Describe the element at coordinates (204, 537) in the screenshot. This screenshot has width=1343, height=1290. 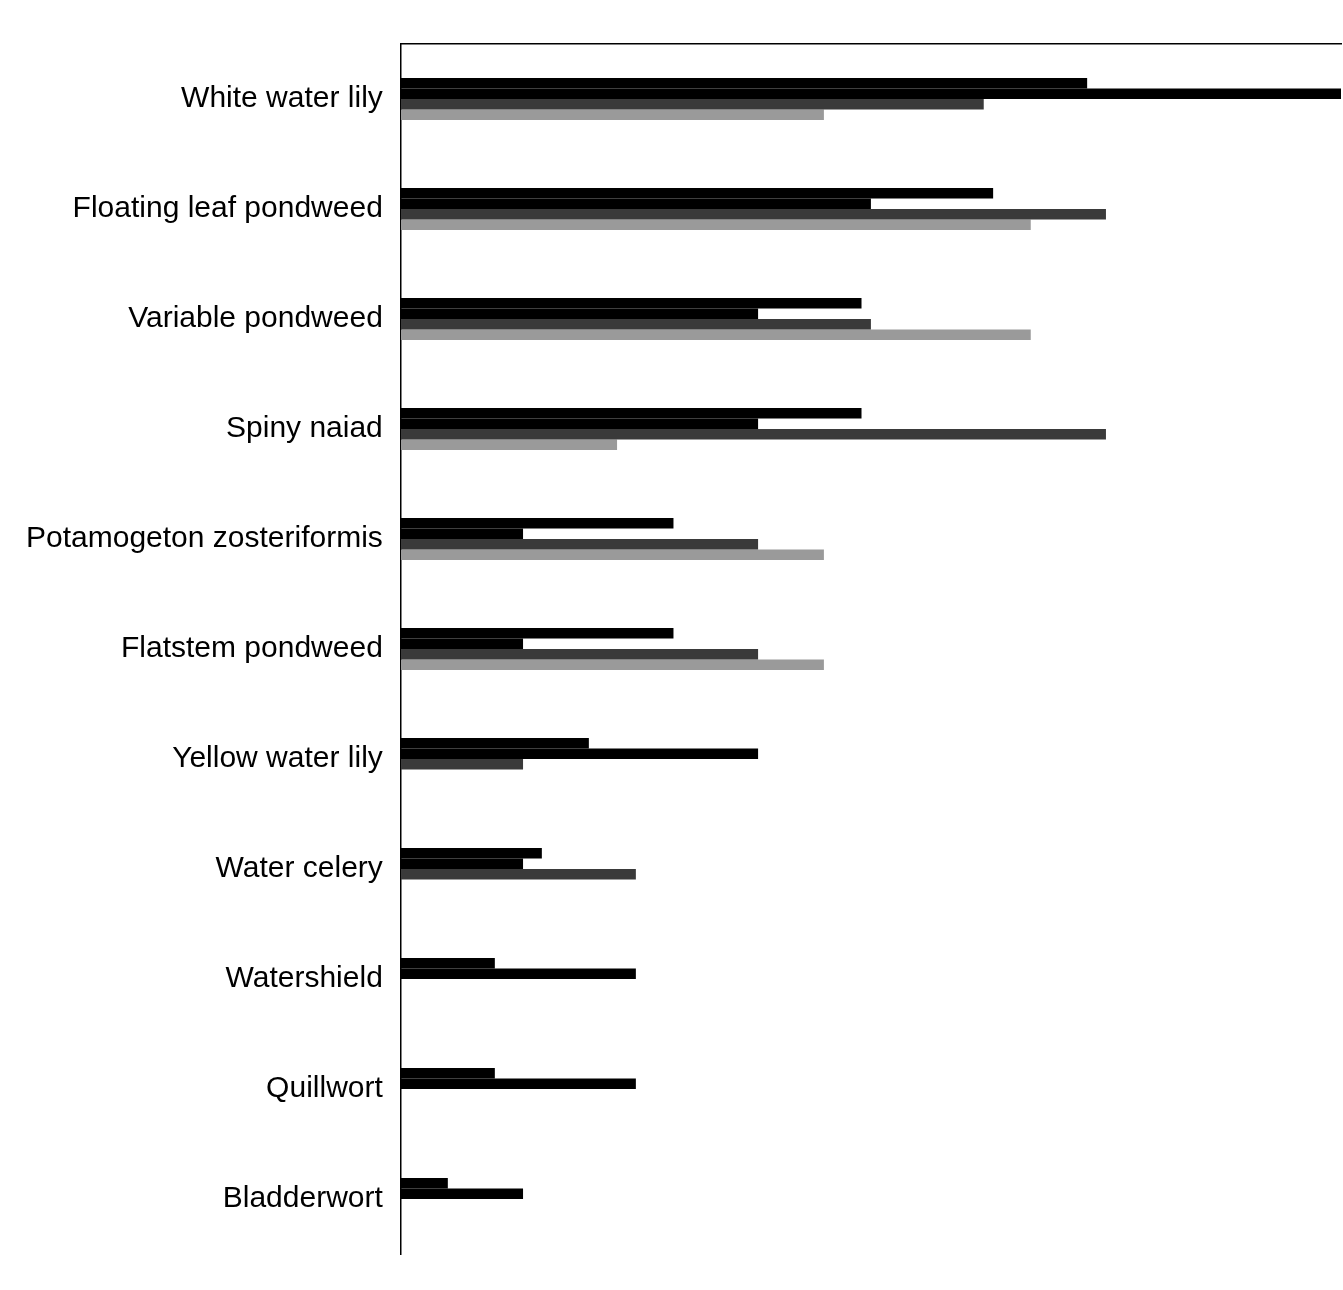
I see `y-tick-label: Potamogeton zosteriformis` at that location.